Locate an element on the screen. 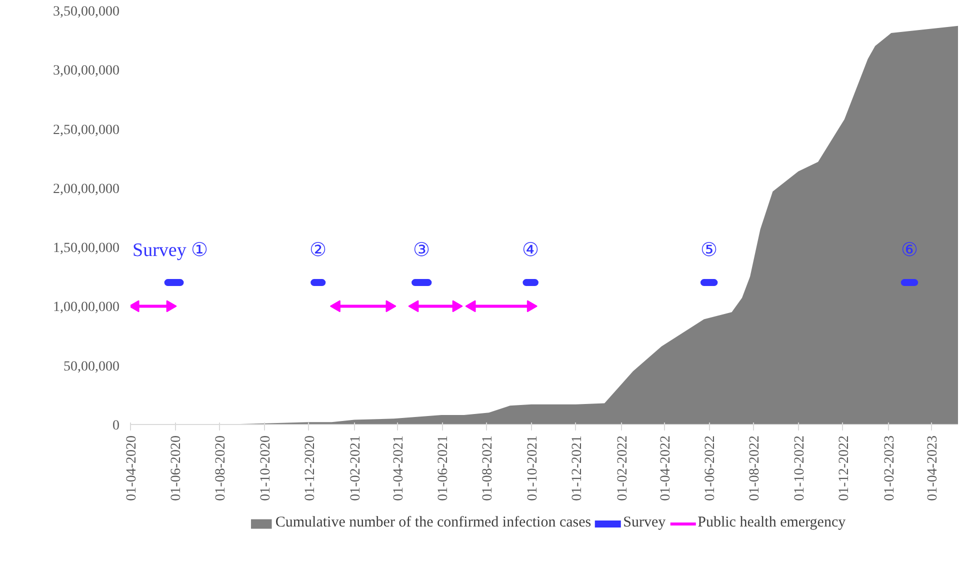 The height and width of the screenshot is (587, 963). y-tick-label: 2,00,00,000 is located at coordinates (86, 189).